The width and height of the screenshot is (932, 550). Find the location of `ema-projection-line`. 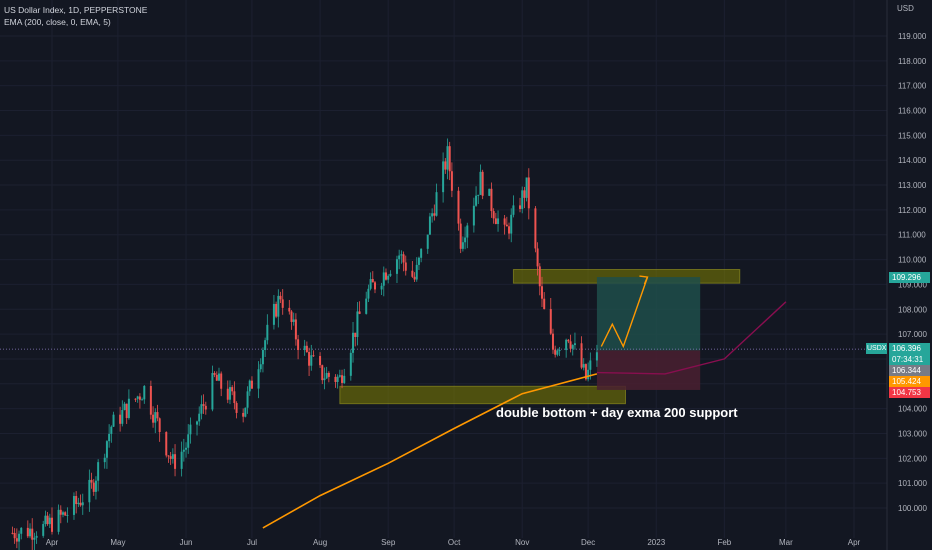

ema-projection-line is located at coordinates (691, 338).